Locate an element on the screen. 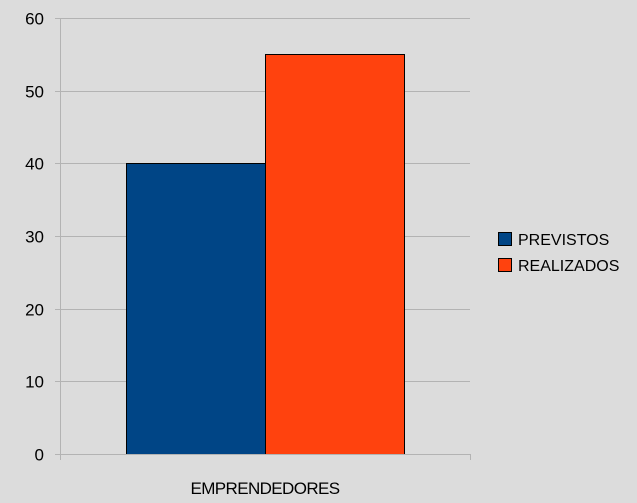  y-tick-label: 50 is located at coordinates (34, 92).